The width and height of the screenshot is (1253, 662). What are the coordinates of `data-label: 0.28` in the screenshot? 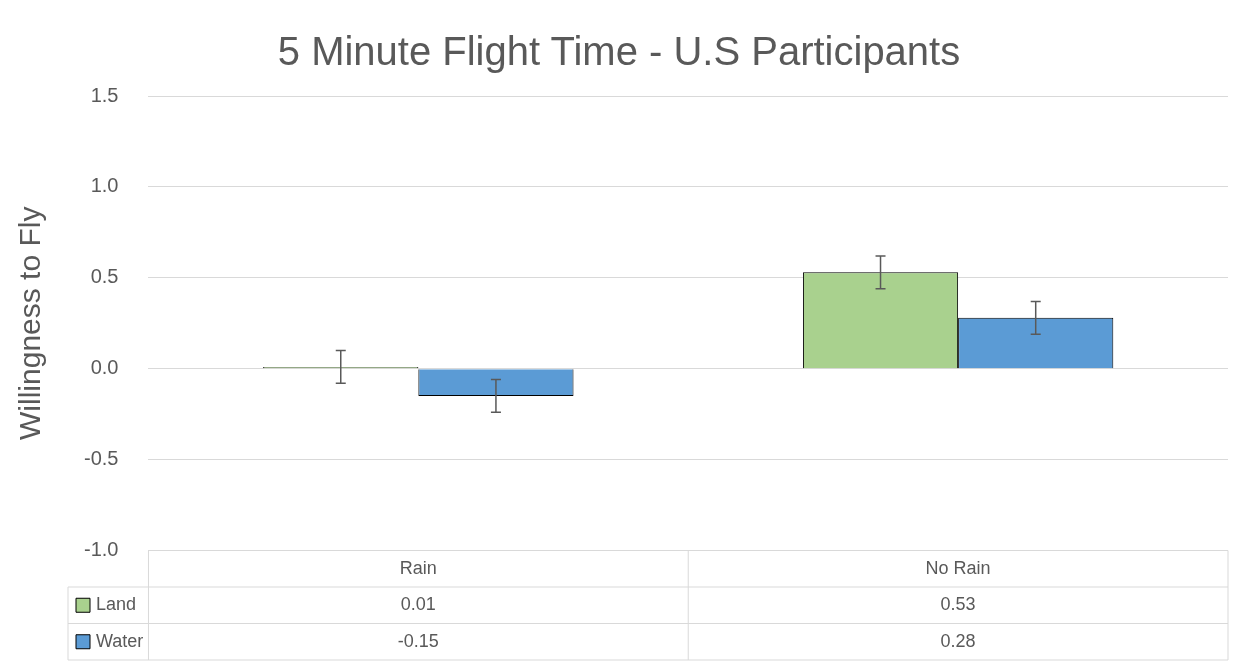 It's located at (958, 640).